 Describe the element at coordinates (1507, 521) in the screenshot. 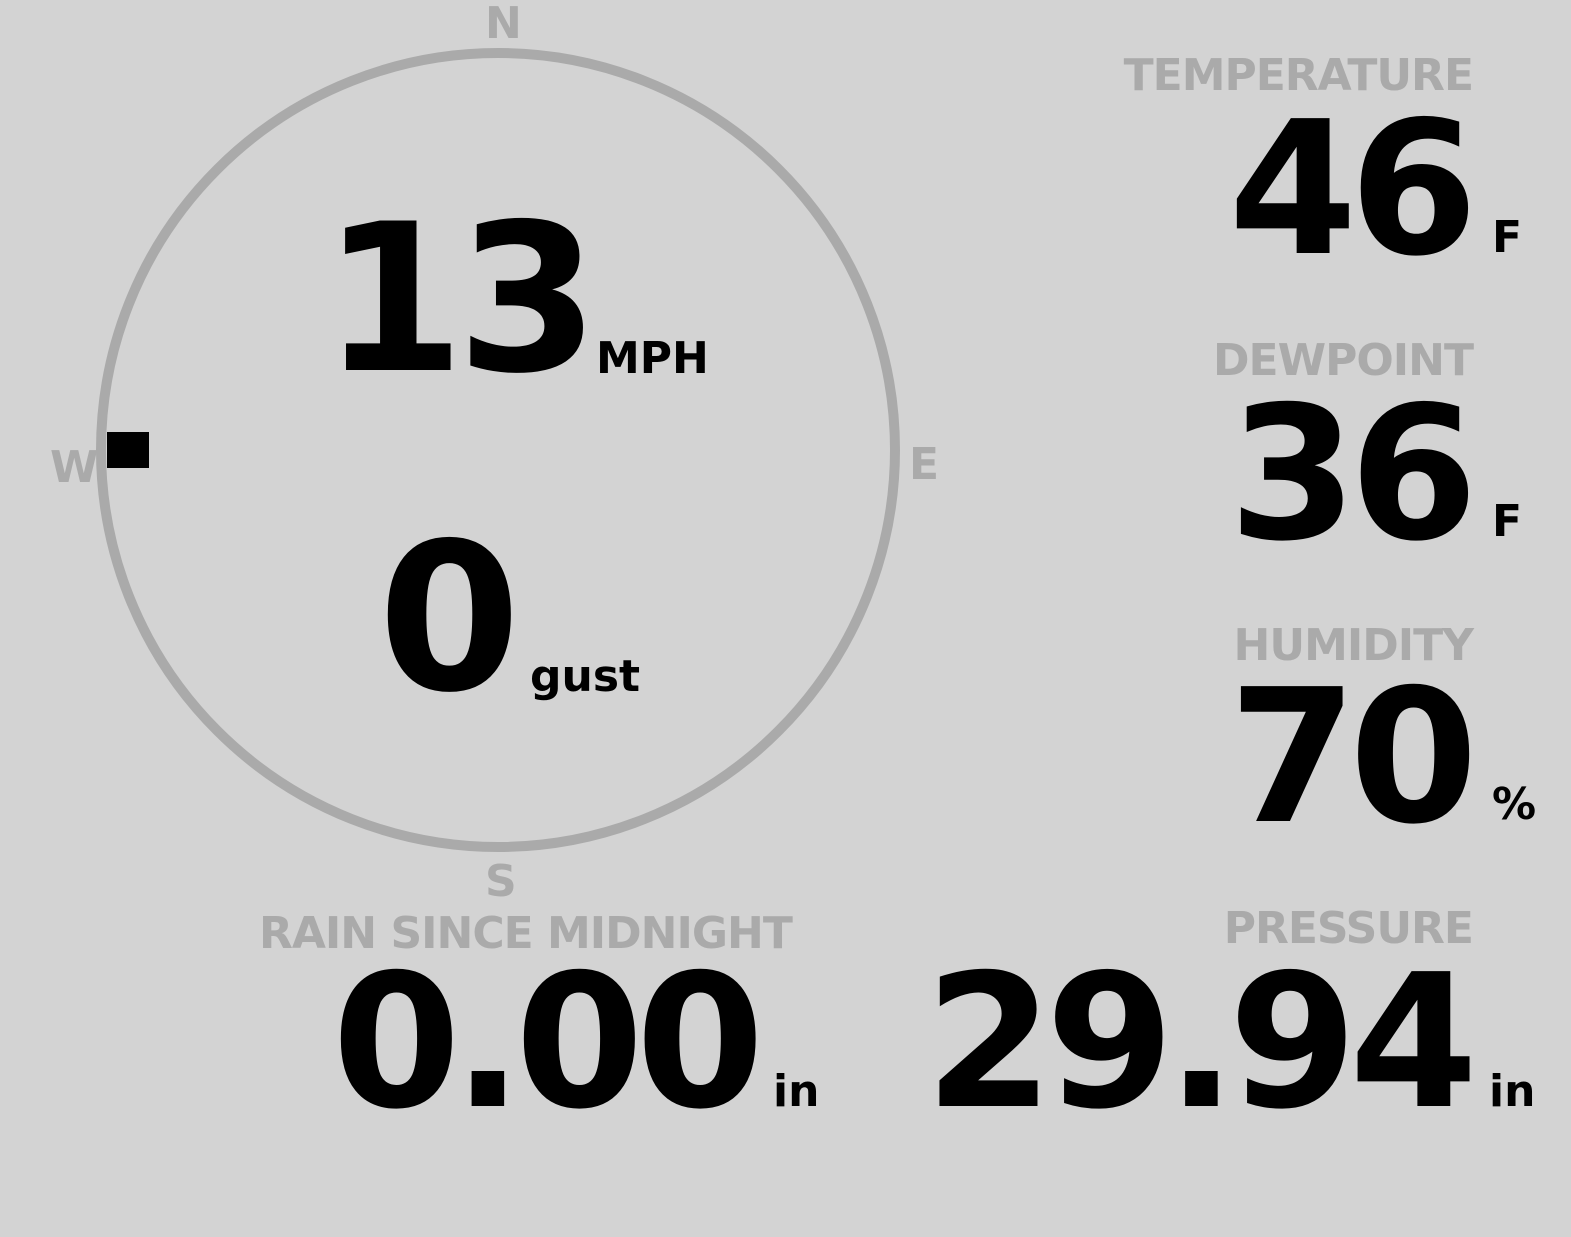

I see `dewpoint-unit: F` at that location.